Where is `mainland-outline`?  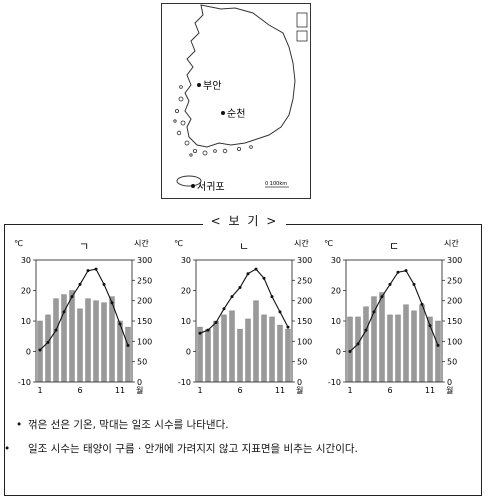 mainland-outline is located at coordinates (240, 76).